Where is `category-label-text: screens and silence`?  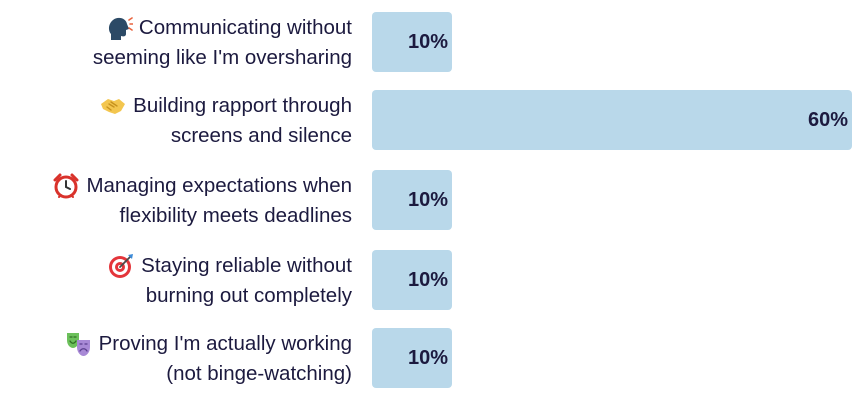
category-label-text: screens and silence is located at coordinates (261, 135).